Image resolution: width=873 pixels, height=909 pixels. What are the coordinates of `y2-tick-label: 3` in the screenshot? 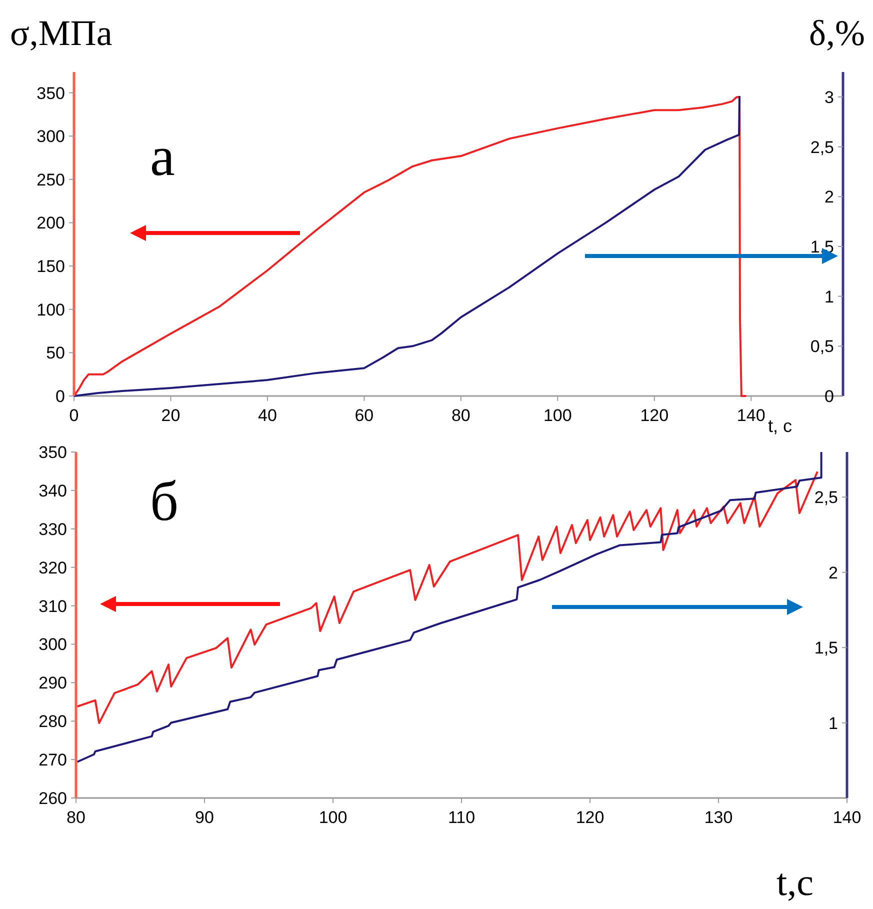 It's located at (829, 97).